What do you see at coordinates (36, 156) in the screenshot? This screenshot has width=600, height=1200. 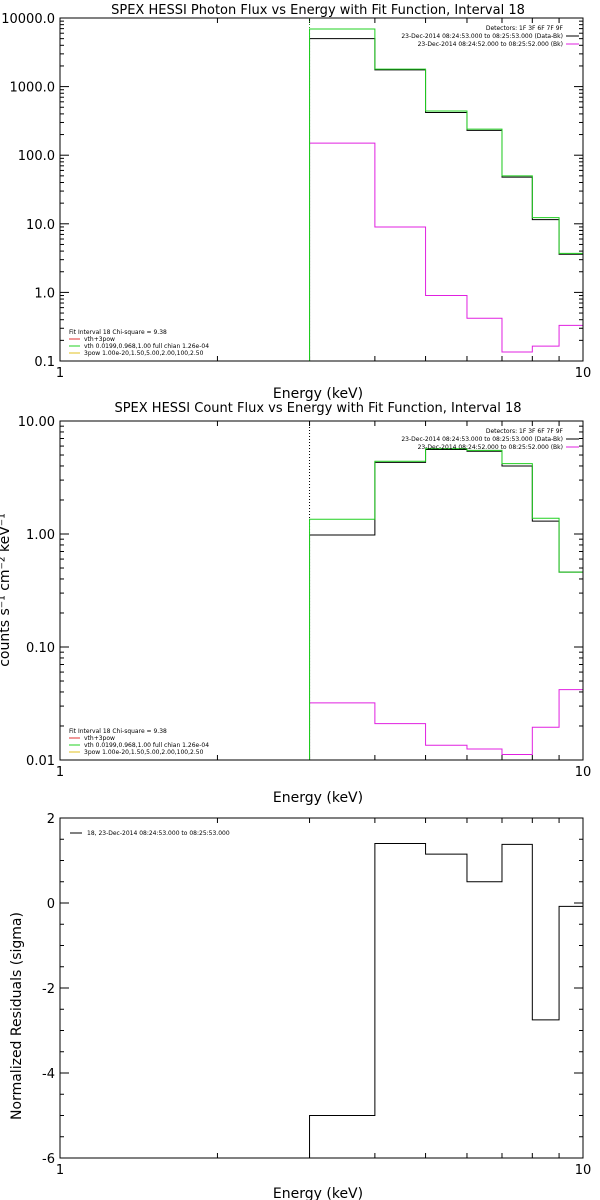 I see `photon-flux-ytick-label: 100.0` at bounding box center [36, 156].